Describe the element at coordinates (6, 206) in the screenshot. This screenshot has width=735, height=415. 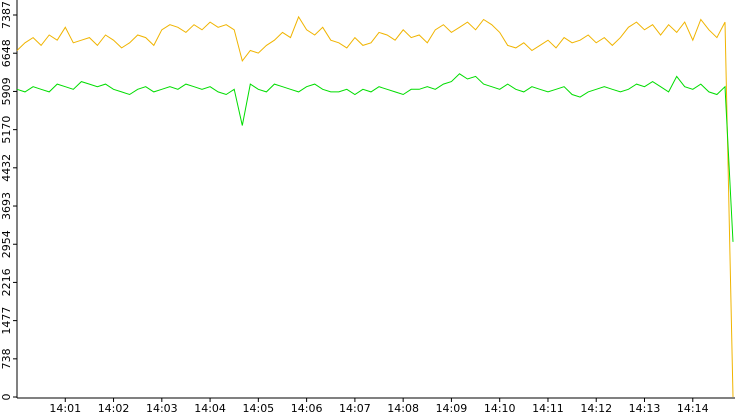
I see `y-tick-label: 3693` at that location.